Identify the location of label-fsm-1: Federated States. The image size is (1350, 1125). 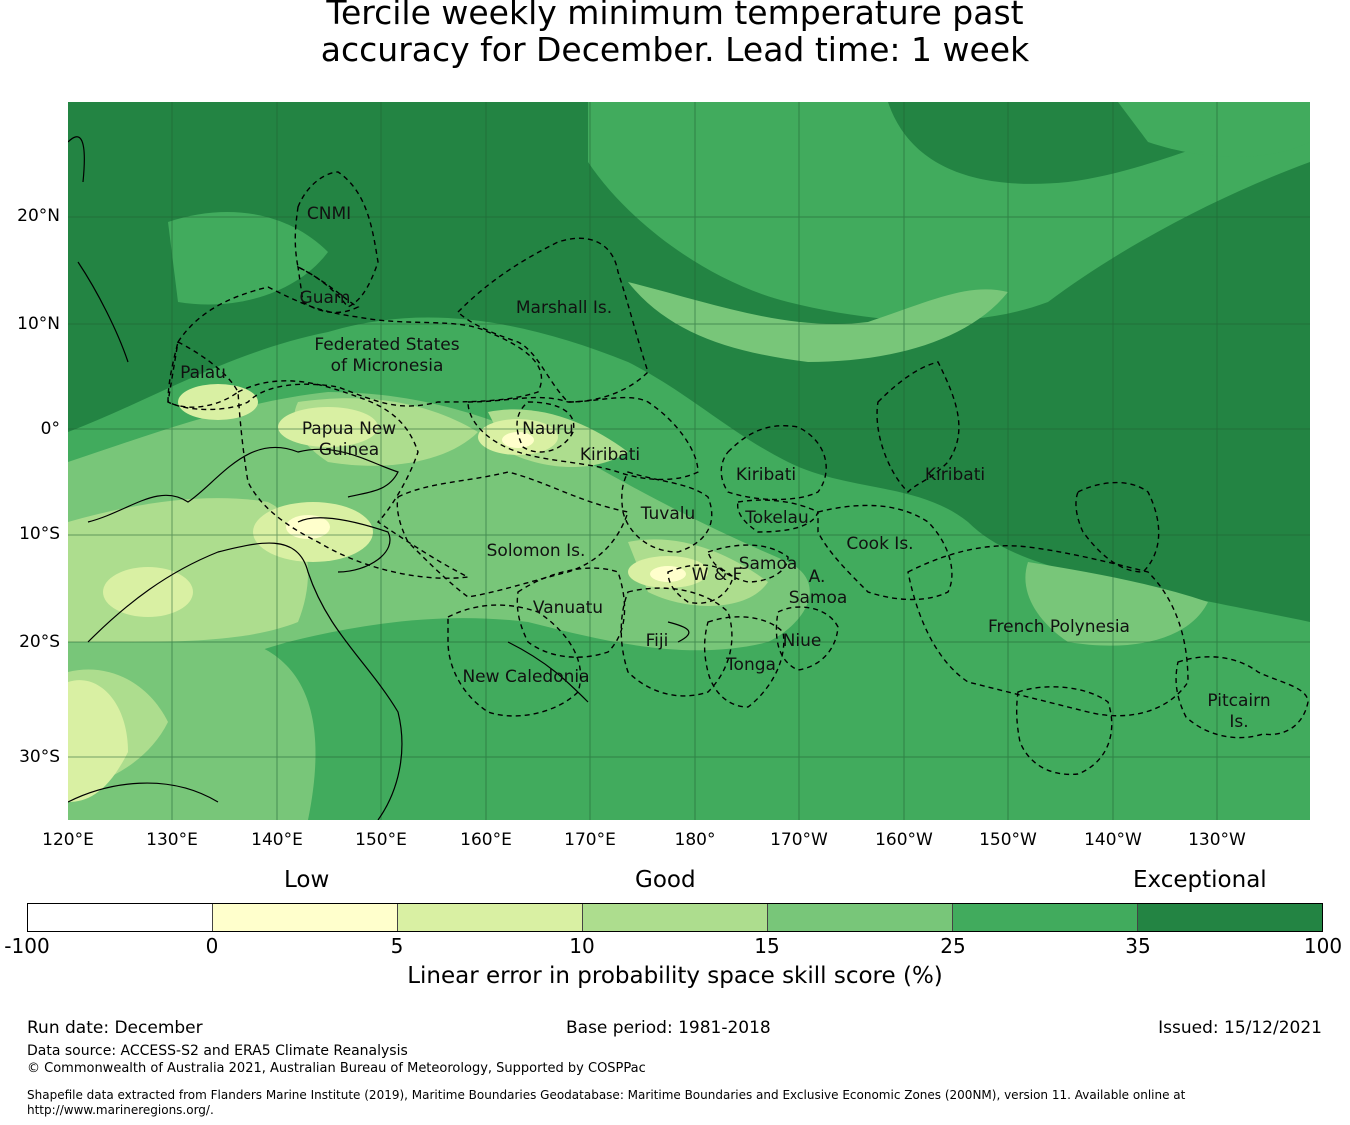
(386, 345).